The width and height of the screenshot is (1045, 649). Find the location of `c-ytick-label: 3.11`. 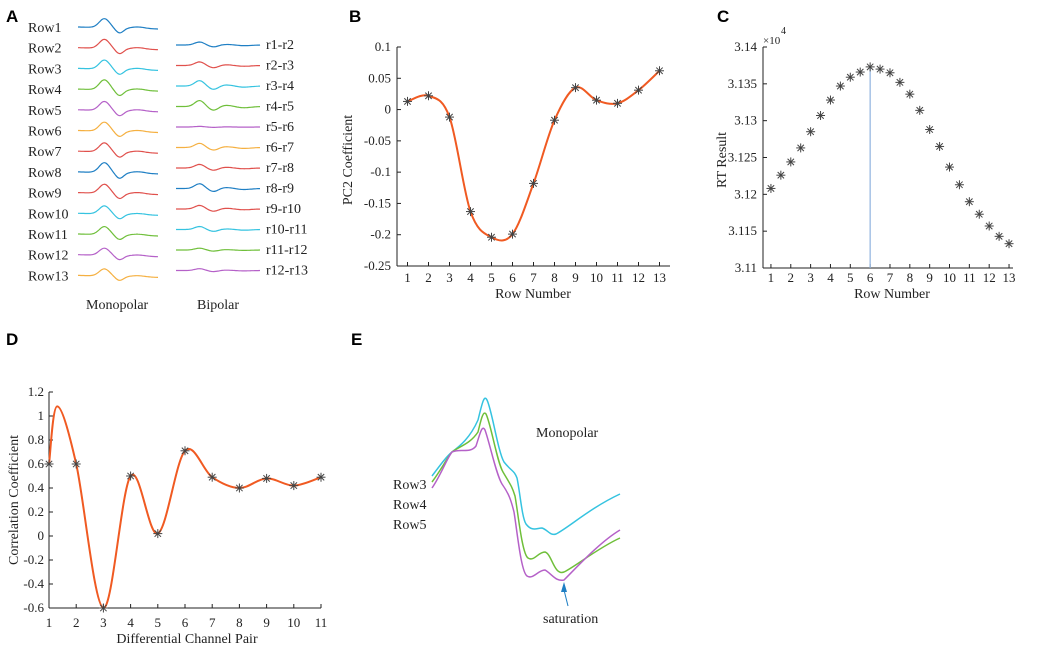

c-ytick-label: 3.11 is located at coordinates (746, 267).